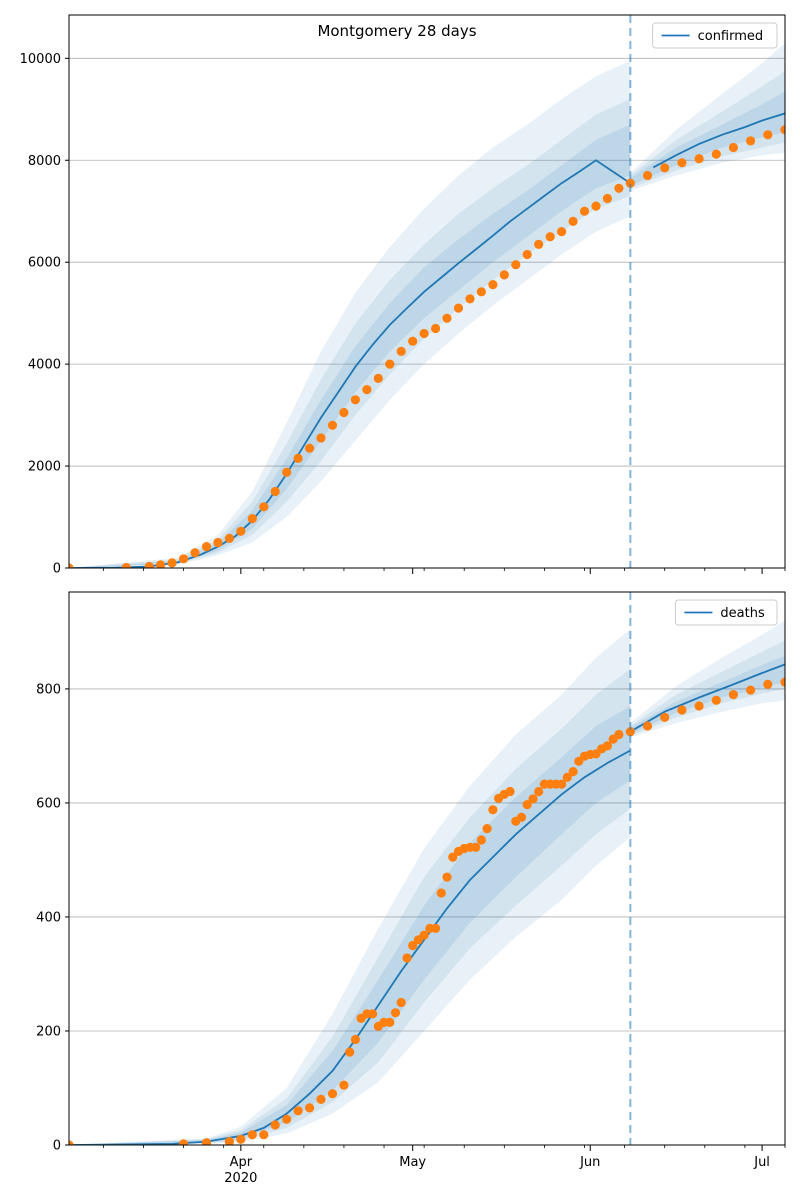  Describe the element at coordinates (761, 1162) in the screenshot. I see `x-tick-label: Jul` at that location.